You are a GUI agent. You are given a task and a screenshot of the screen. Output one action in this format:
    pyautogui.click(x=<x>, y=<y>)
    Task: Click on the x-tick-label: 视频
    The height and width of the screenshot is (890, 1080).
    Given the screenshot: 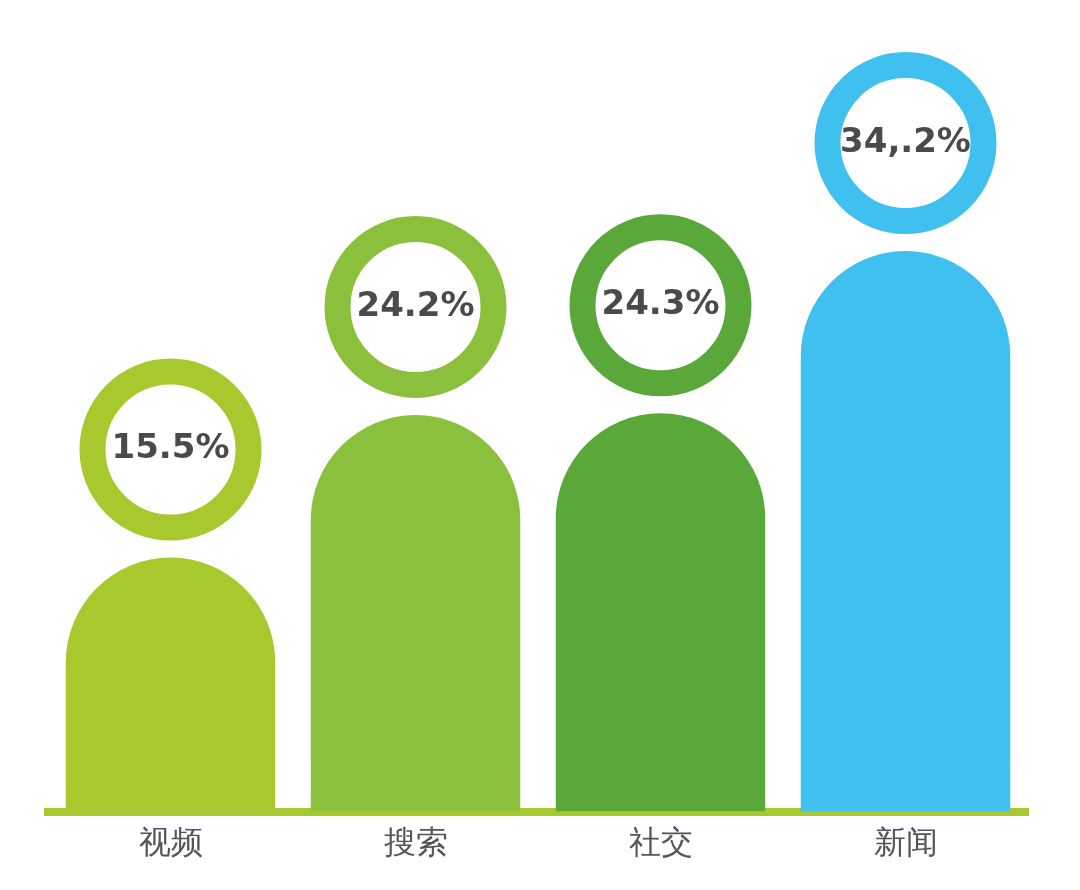 What is the action you would take?
    pyautogui.click(x=170, y=842)
    